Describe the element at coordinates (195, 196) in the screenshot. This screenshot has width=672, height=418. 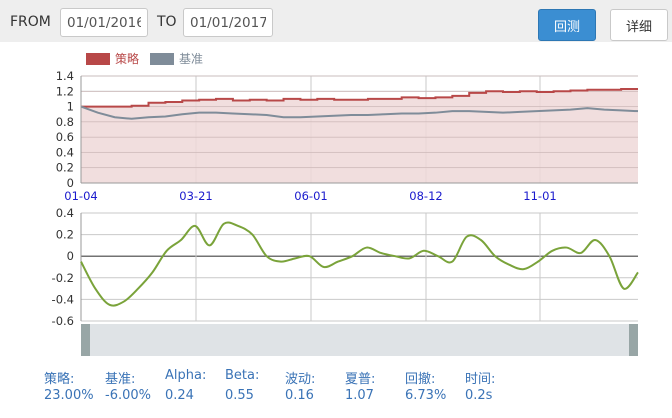
I see `x-tick-label: 03-21` at that location.